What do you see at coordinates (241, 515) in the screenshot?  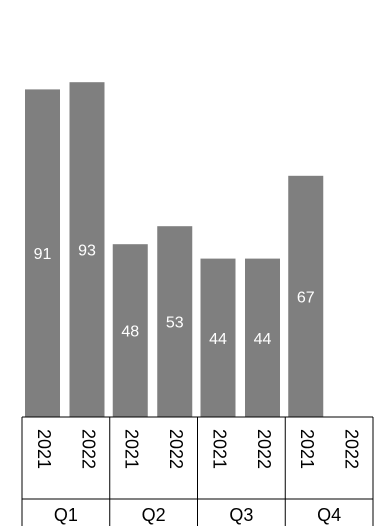 I see `group-label-q3: Q3` at bounding box center [241, 515].